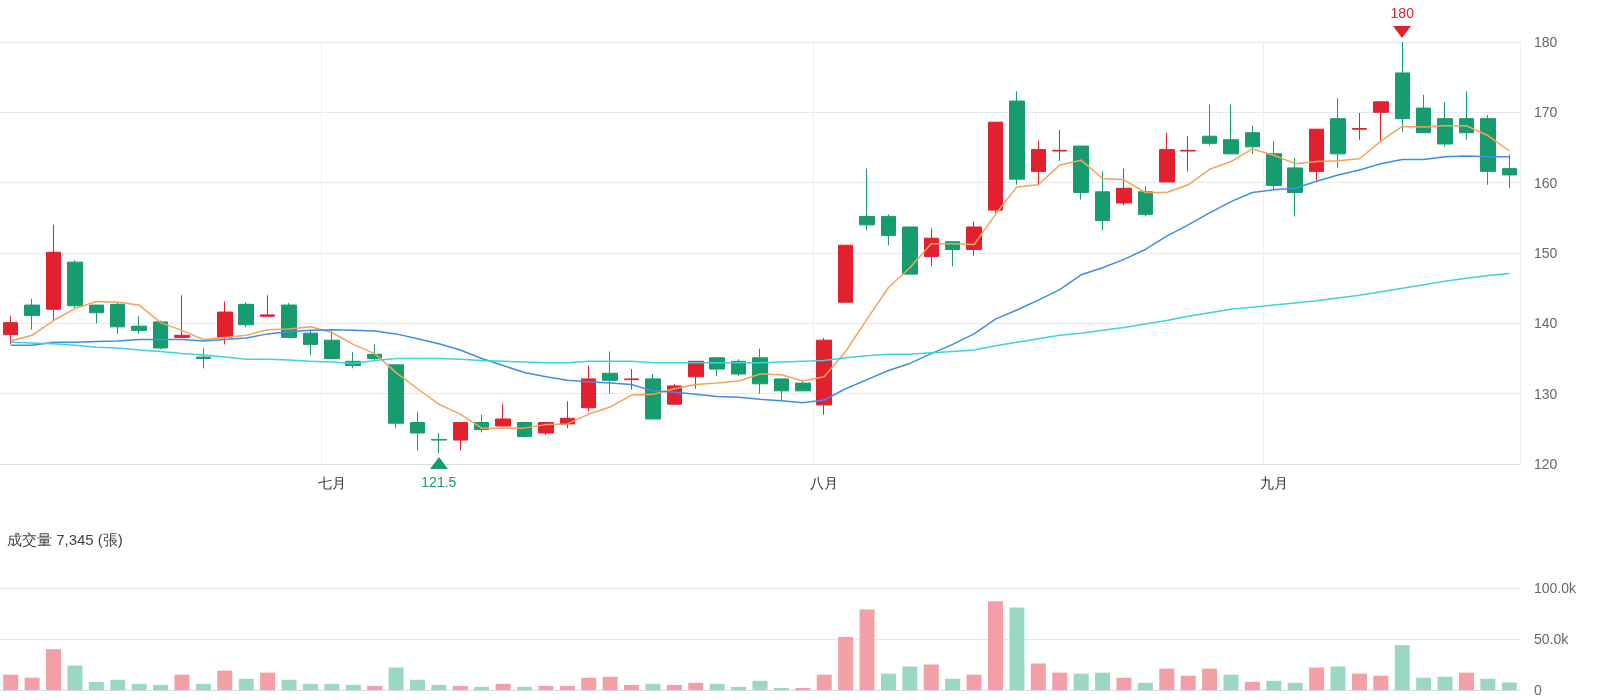  What do you see at coordinates (1546, 393) in the screenshot?
I see `y-tick-label: 130` at bounding box center [1546, 393].